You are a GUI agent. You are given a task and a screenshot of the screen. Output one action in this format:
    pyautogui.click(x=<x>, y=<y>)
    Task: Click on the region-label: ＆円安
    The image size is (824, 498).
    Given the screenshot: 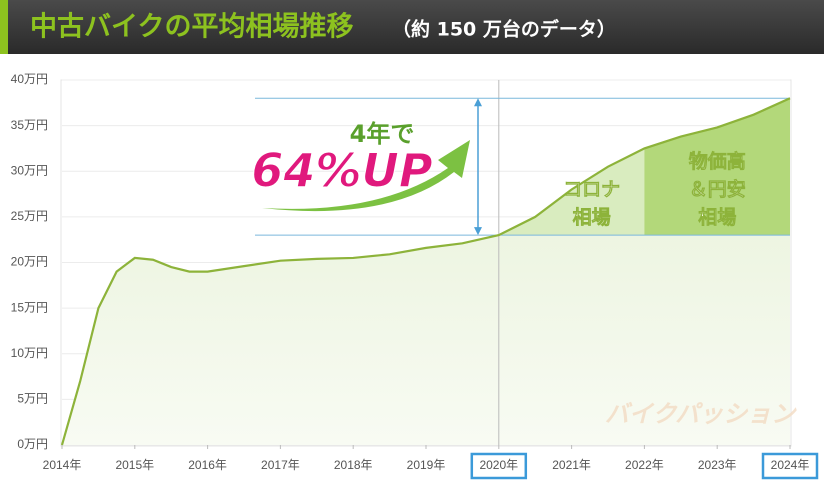 What is the action you would take?
    pyautogui.click(x=717, y=189)
    